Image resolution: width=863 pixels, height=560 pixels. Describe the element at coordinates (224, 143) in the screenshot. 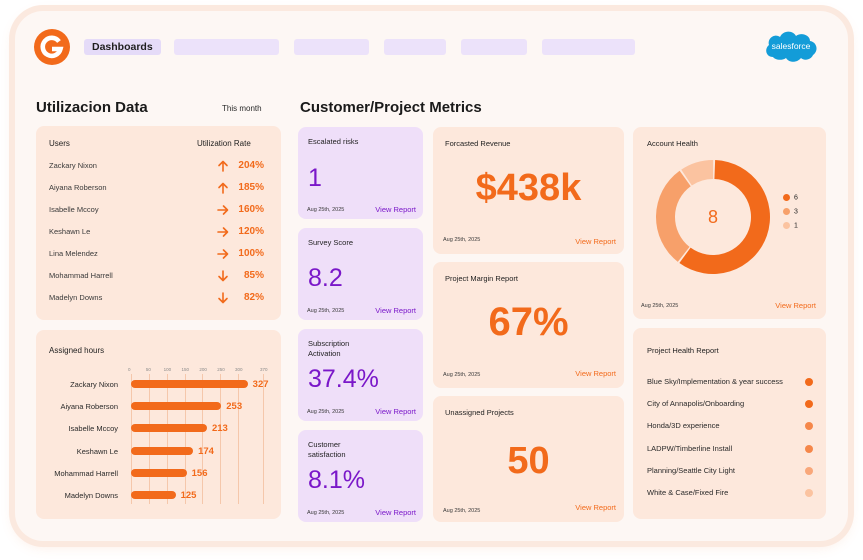

I see `utilization-rate-header: Utilization Rate` at that location.